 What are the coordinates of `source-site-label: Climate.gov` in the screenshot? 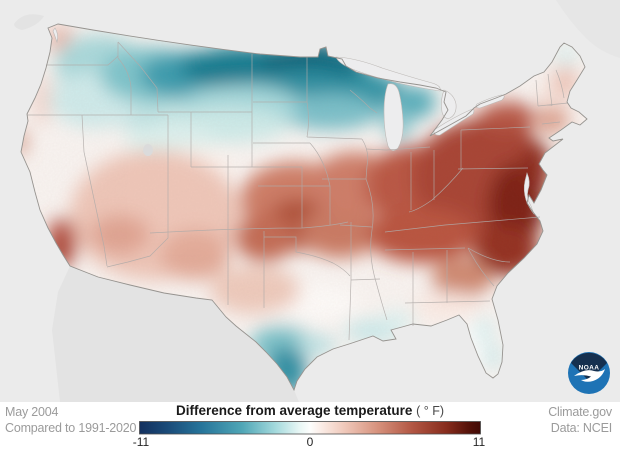 It's located at (580, 412).